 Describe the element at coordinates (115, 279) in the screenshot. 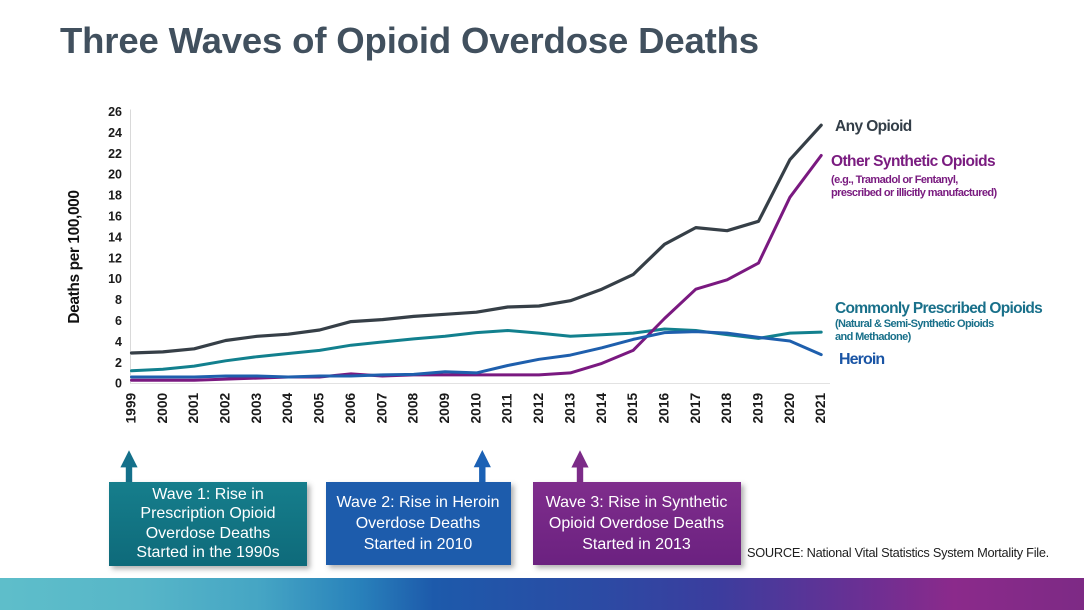

I see `svg-text: 10` at that location.